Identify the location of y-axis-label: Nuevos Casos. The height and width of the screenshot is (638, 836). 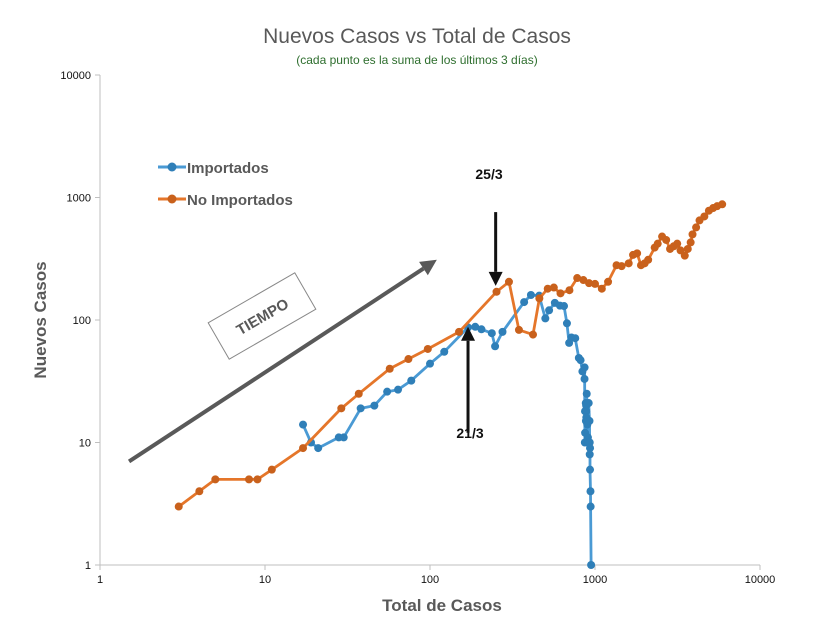
(40, 319).